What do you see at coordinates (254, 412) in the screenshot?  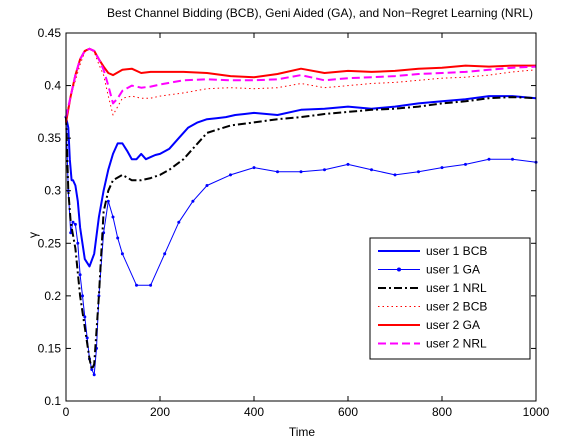 I see `x-tick-label: 400` at bounding box center [254, 412].